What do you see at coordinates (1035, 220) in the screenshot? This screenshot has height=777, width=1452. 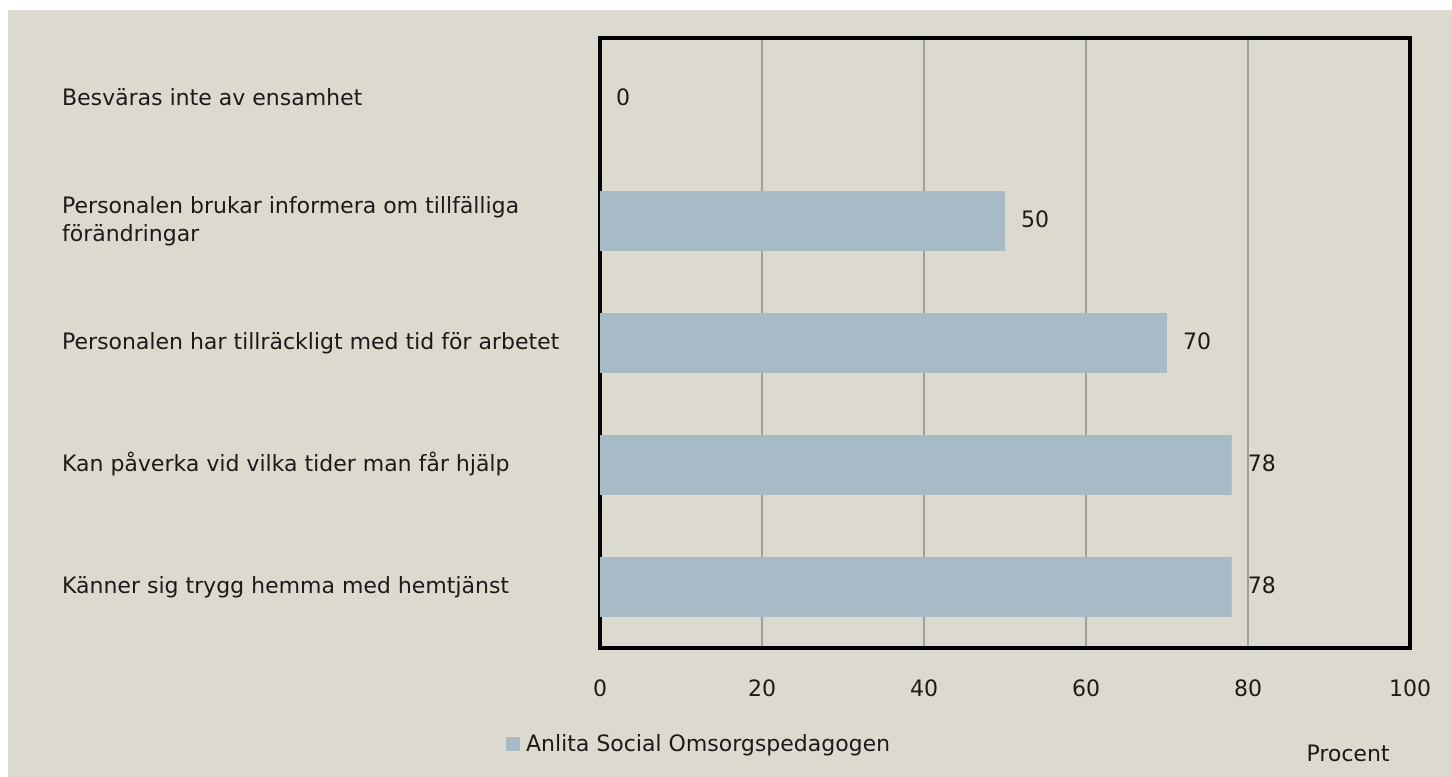 I see `data-label: 50` at bounding box center [1035, 220].